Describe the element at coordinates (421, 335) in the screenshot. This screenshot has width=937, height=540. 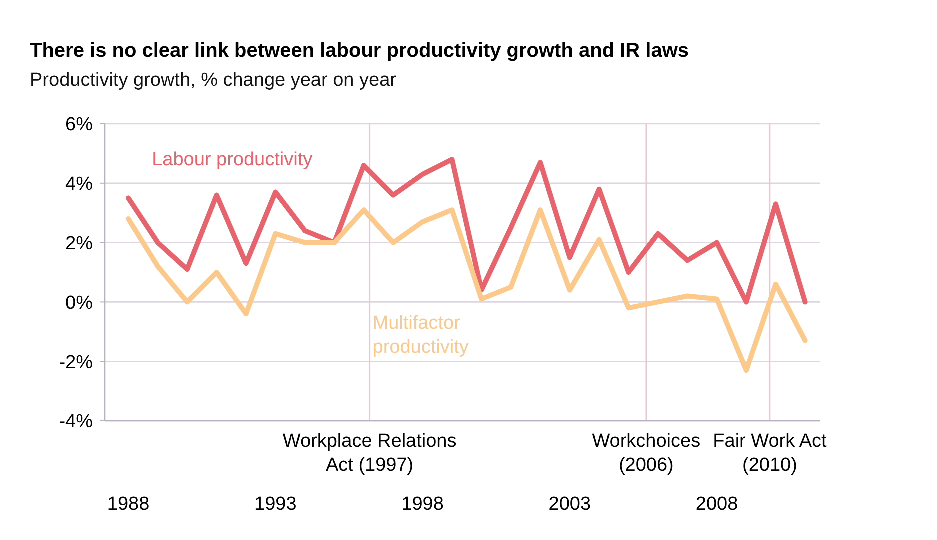
I see `series-label: Multifactor productivity` at that location.